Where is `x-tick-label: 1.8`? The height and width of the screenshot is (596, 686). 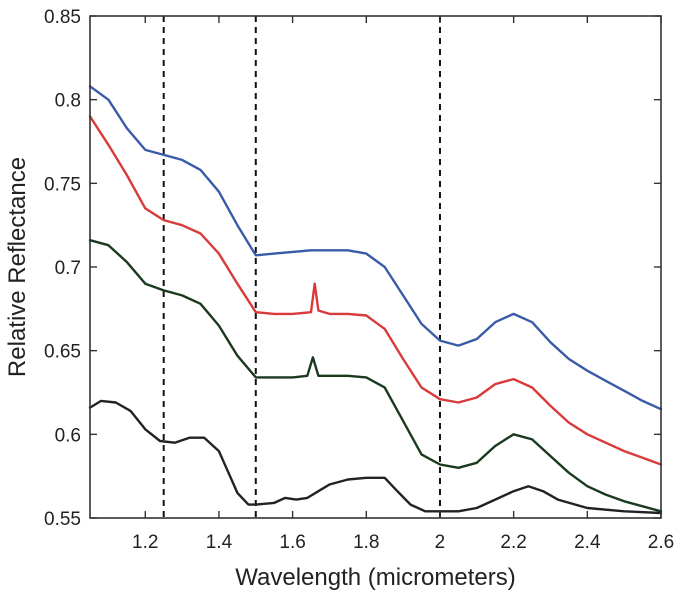 x-tick-label: 1.8 is located at coordinates (366, 542).